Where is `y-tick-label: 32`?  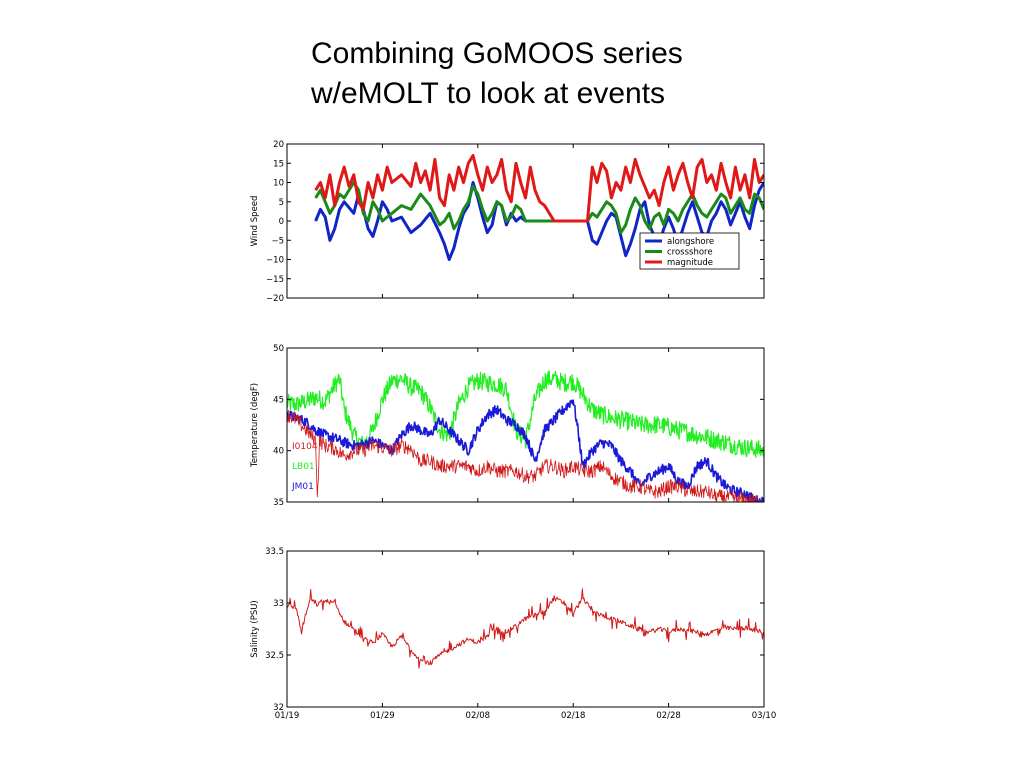 y-tick-label: 32 is located at coordinates (278, 708).